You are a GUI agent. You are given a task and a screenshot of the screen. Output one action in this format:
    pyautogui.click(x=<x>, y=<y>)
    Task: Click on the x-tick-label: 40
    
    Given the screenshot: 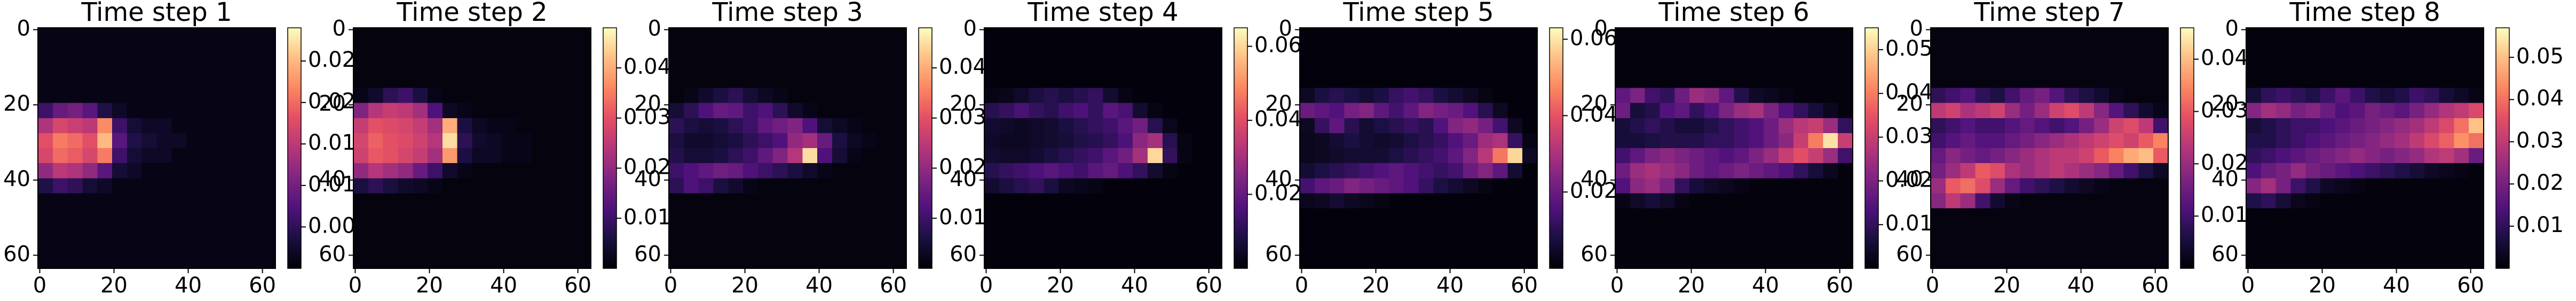 What is the action you would take?
    pyautogui.click(x=1450, y=285)
    